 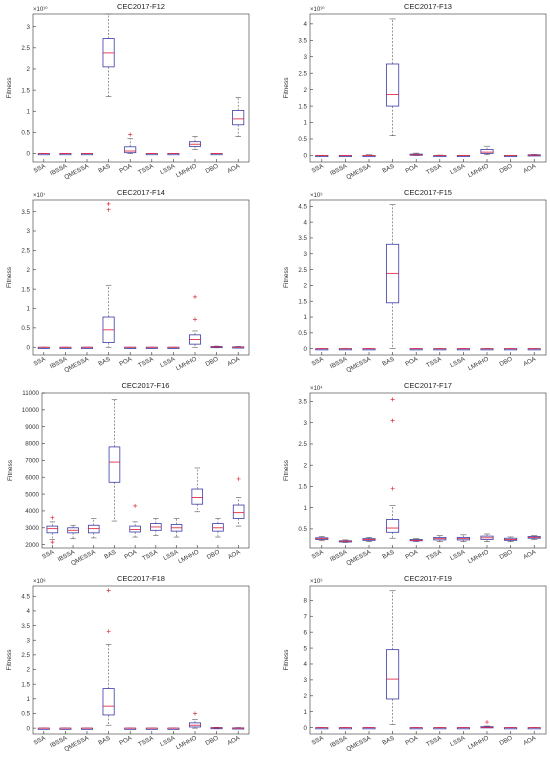 What do you see at coordinates (428, 6) in the screenshot?
I see `panel-title: CEC2017-F13` at bounding box center [428, 6].